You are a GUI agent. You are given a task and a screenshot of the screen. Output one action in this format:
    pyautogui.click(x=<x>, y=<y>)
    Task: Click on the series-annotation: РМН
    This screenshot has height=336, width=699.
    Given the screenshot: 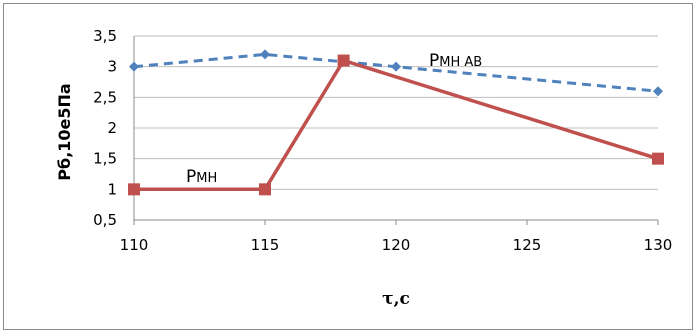 What is the action you would take?
    pyautogui.click(x=201, y=177)
    